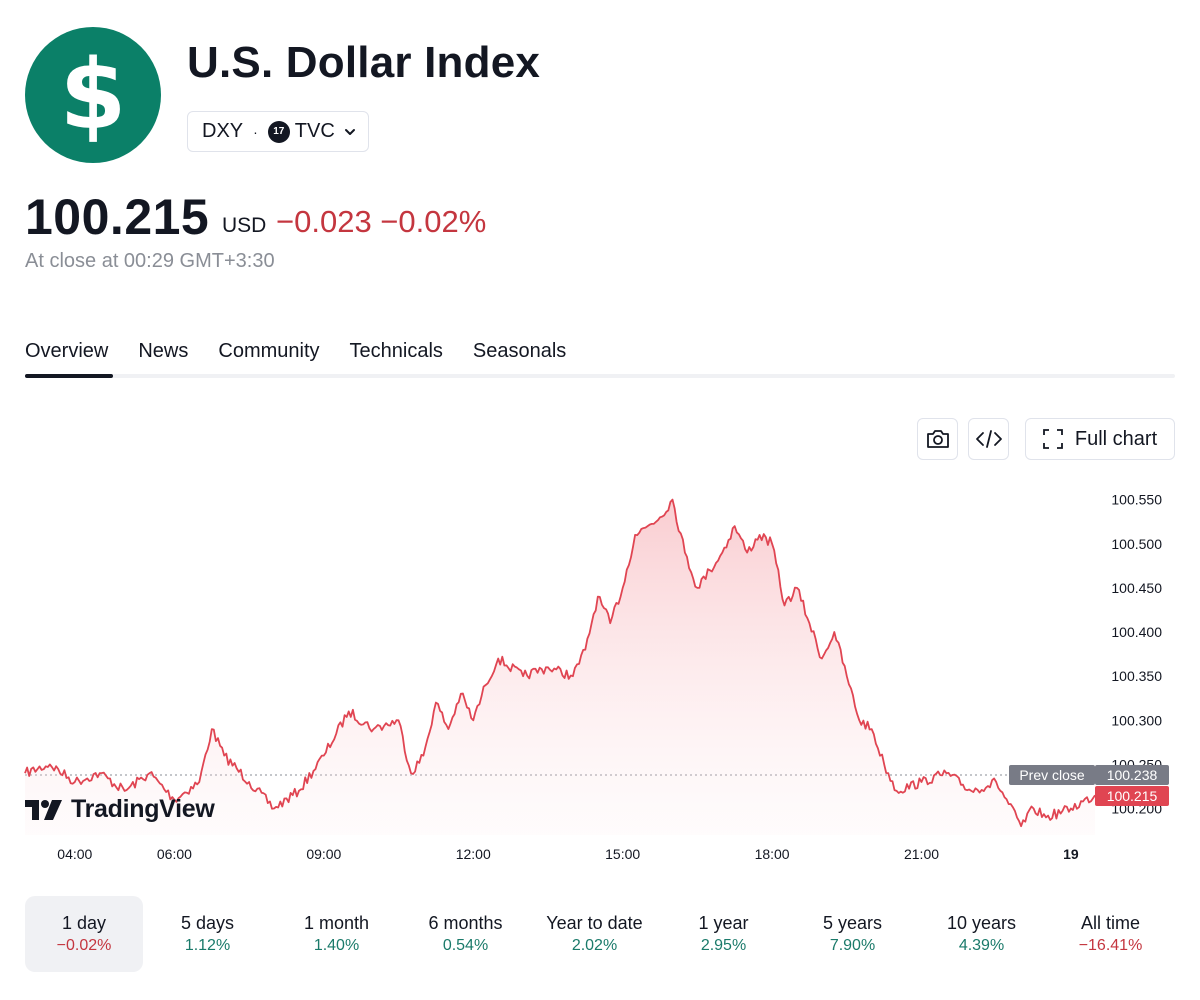 The image size is (1200, 1000). Describe the element at coordinates (852, 945) in the screenshot. I see `period-change: 7.90%` at that location.